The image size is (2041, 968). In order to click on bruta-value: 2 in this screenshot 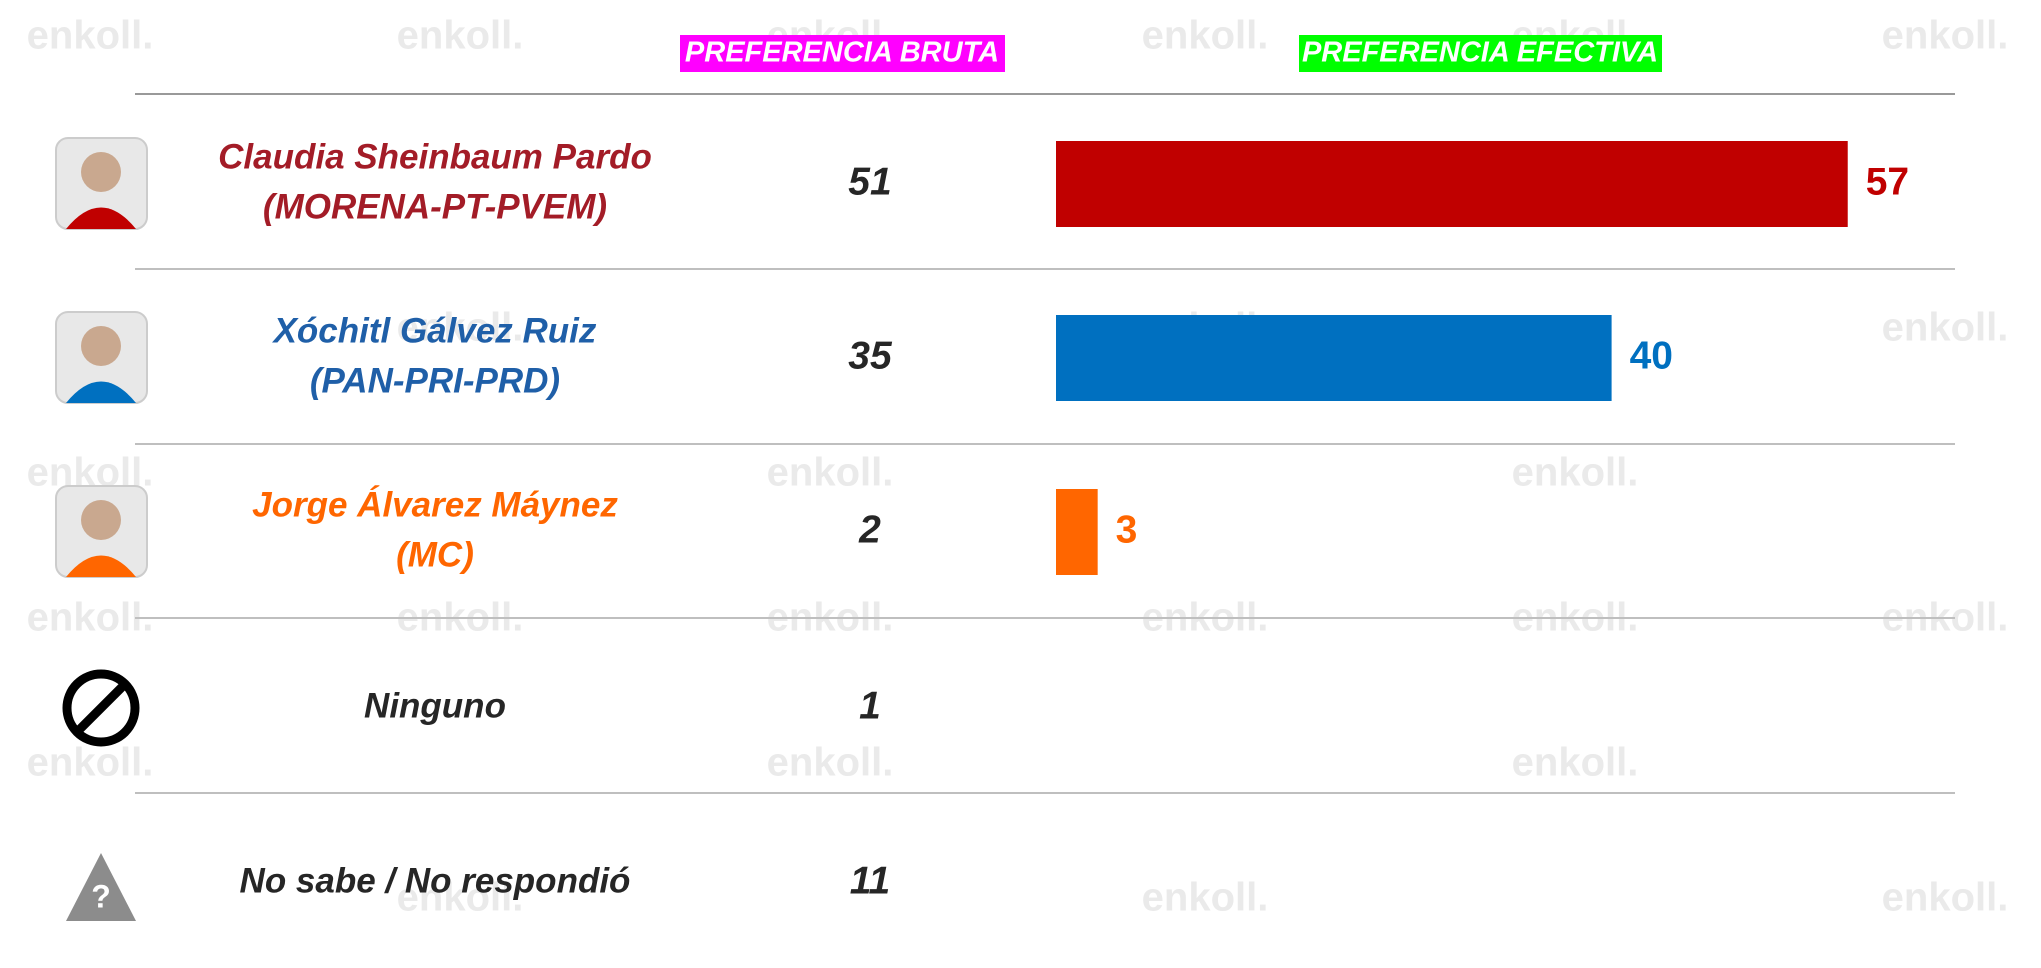, I will do `click(869, 529)`.